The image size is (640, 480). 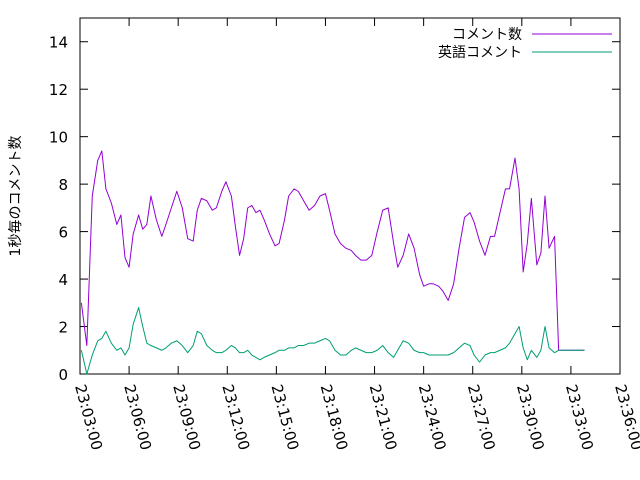 I want to click on x-tick-label: 23:27:00, so click(x=481, y=417).